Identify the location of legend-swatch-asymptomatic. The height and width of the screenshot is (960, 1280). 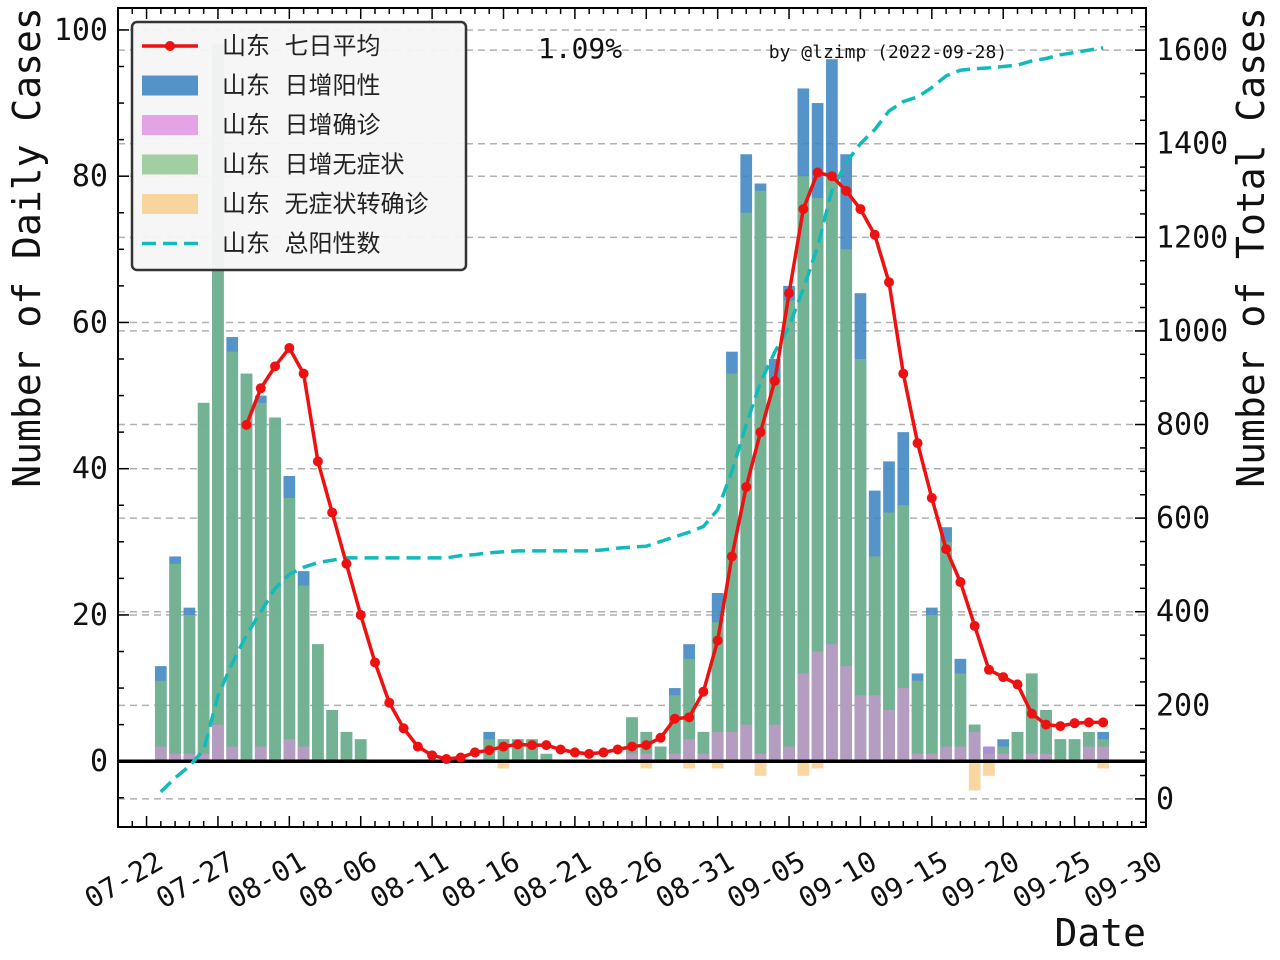
(170, 164).